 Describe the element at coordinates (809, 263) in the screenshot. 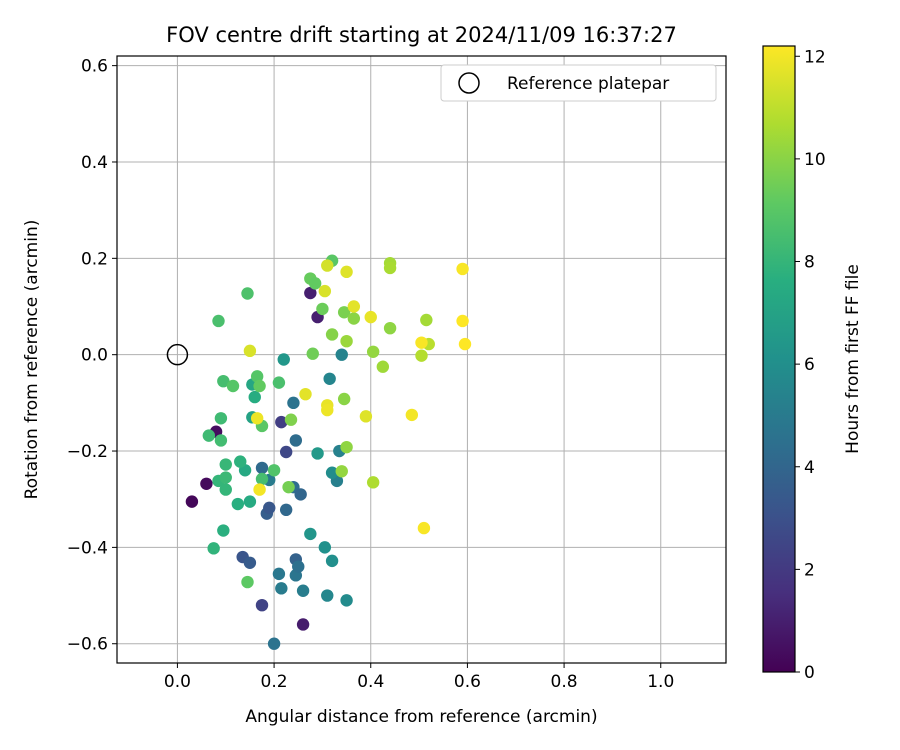

I see `colorbar-tick-label: 8` at that location.